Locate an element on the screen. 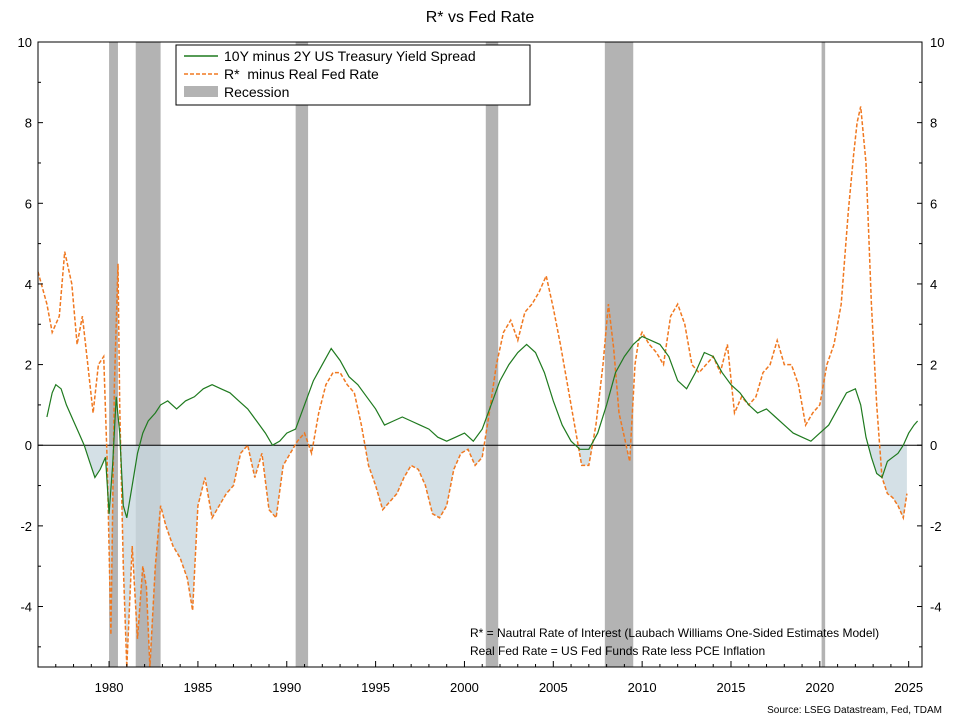  y-tick-label-left: -2 is located at coordinates (26, 526).